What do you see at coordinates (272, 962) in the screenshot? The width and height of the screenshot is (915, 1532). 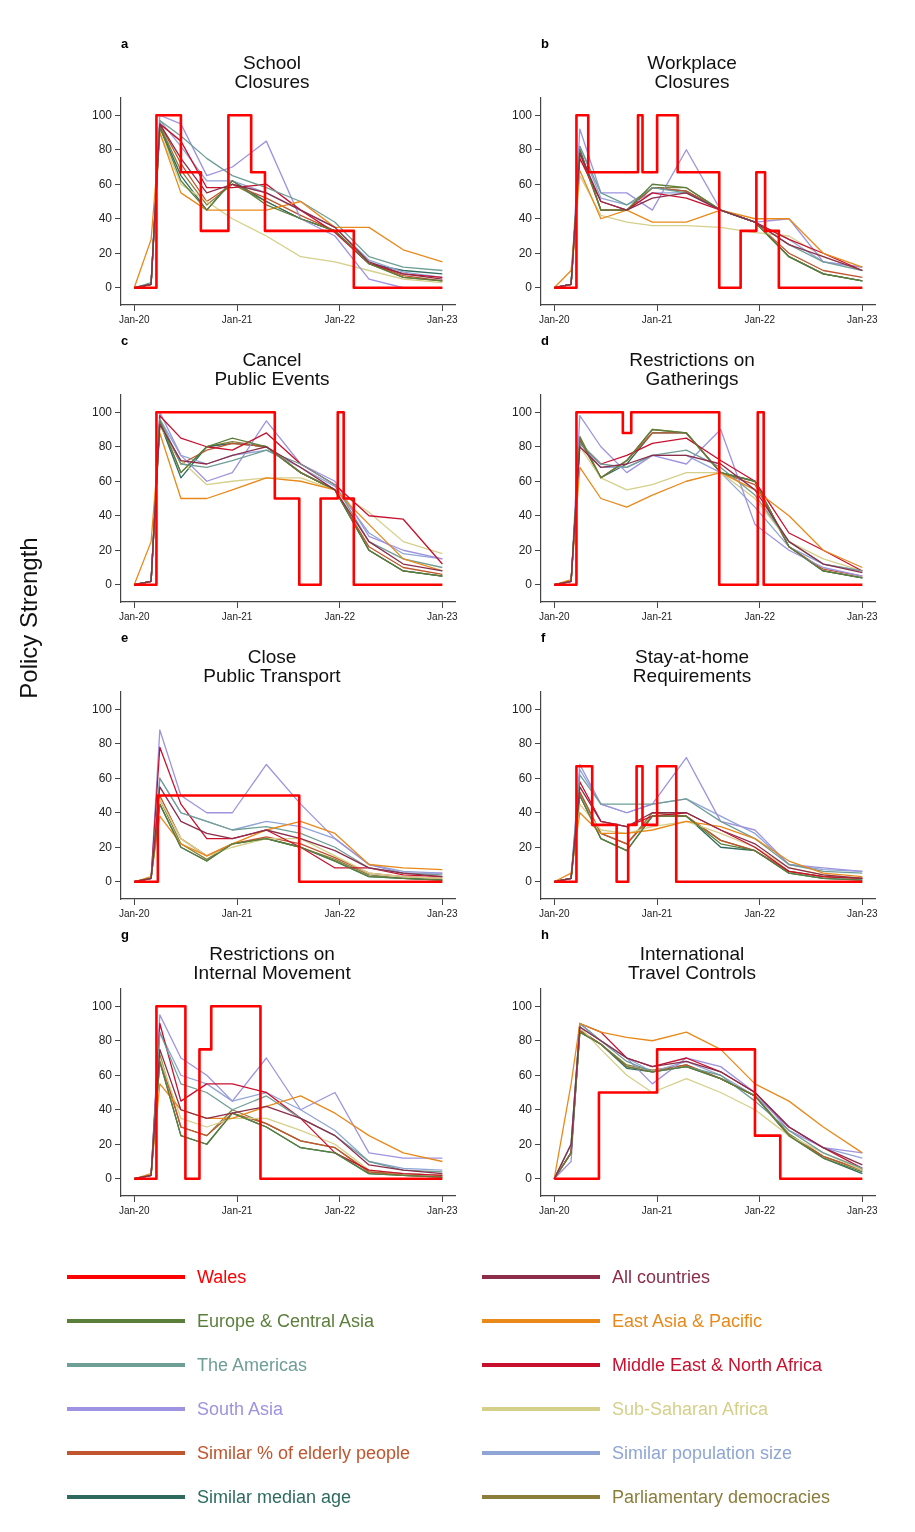 I see `chart-title: Restrictions on Internal Movement` at bounding box center [272, 962].